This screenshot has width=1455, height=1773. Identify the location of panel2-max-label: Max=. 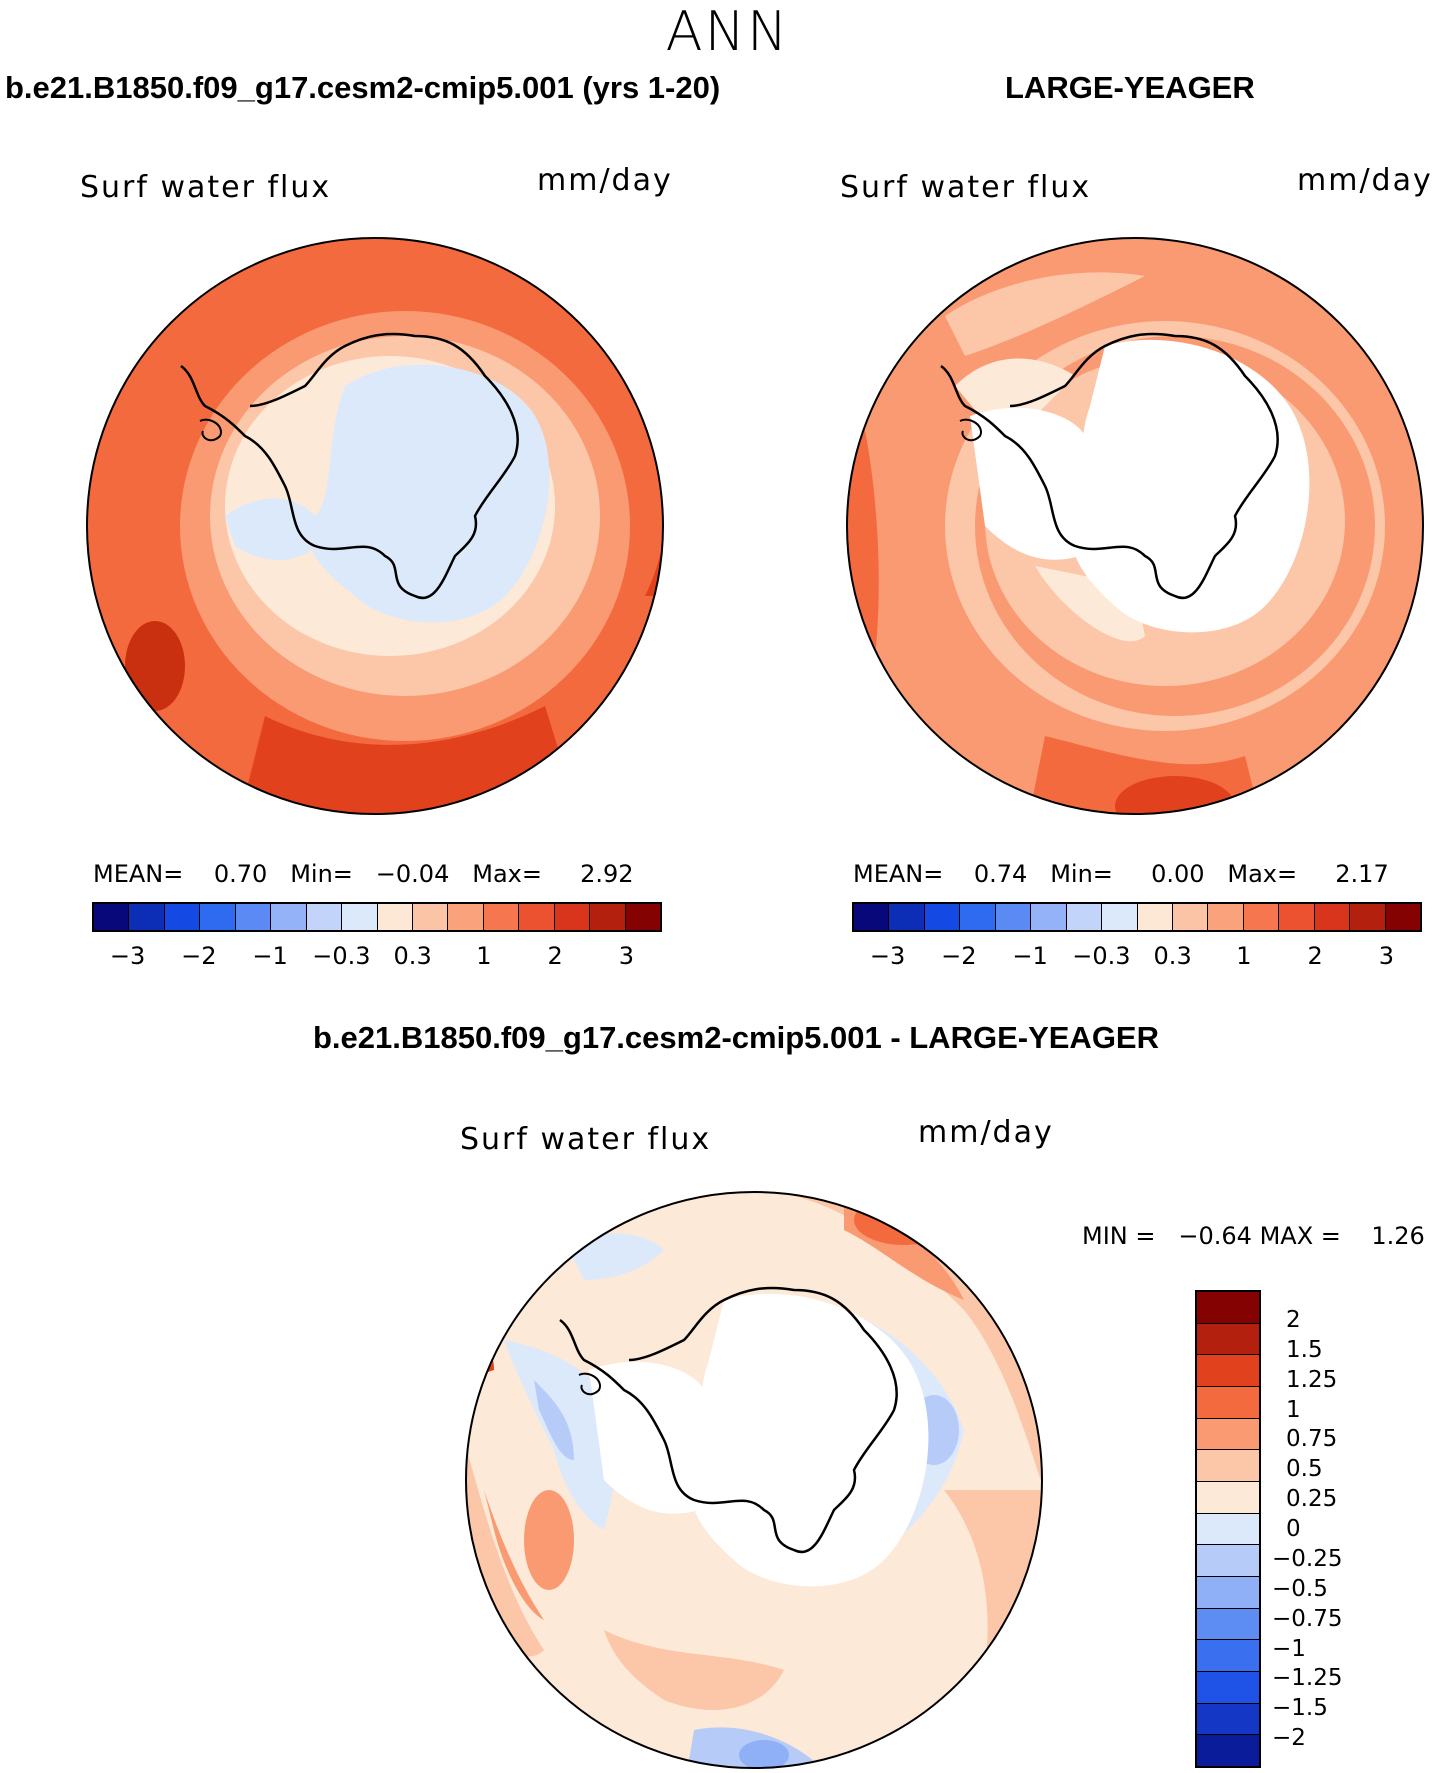
(1262, 874).